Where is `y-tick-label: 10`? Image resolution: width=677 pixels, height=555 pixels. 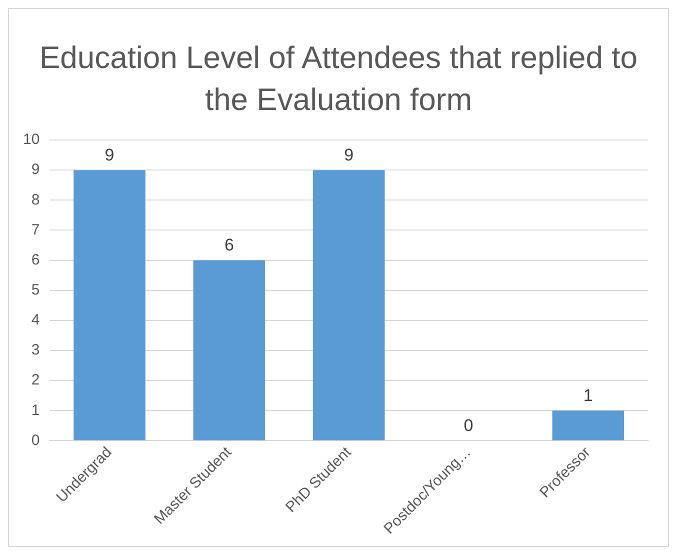 y-tick-label: 10 is located at coordinates (31, 139).